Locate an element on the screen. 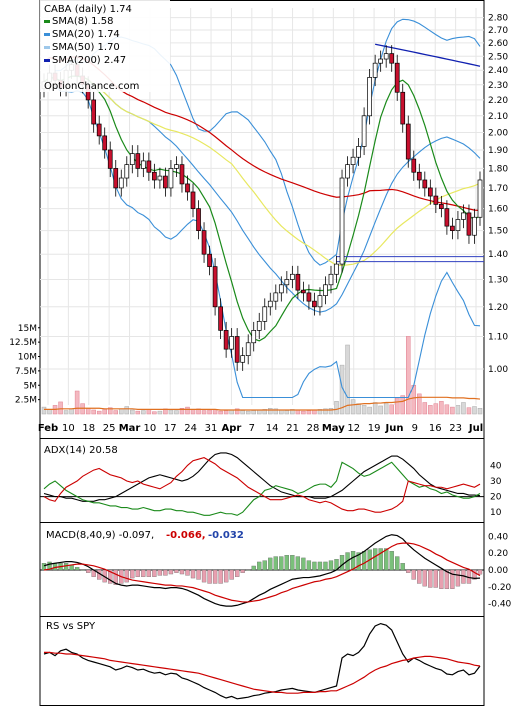 The width and height of the screenshot is (526, 710). volume-axis-label: 12.5M is located at coordinates (23, 343).